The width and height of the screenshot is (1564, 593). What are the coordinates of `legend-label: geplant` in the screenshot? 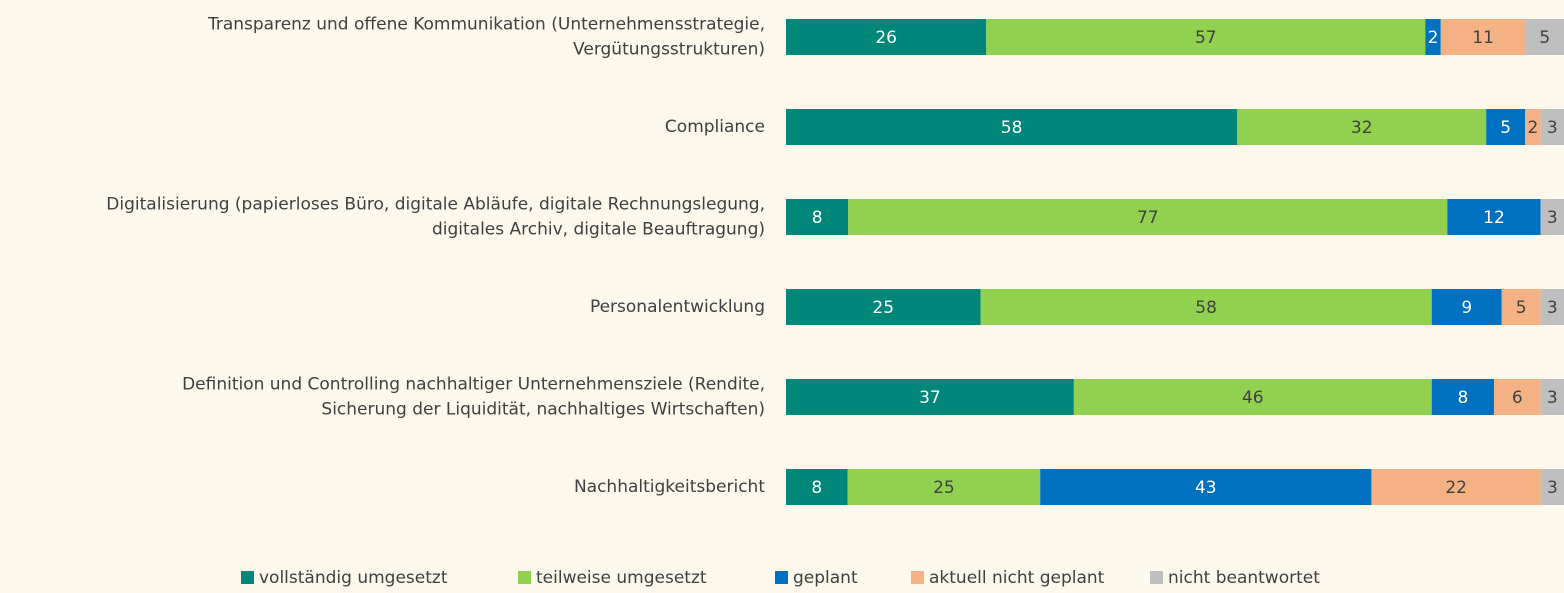 It's located at (825, 578).